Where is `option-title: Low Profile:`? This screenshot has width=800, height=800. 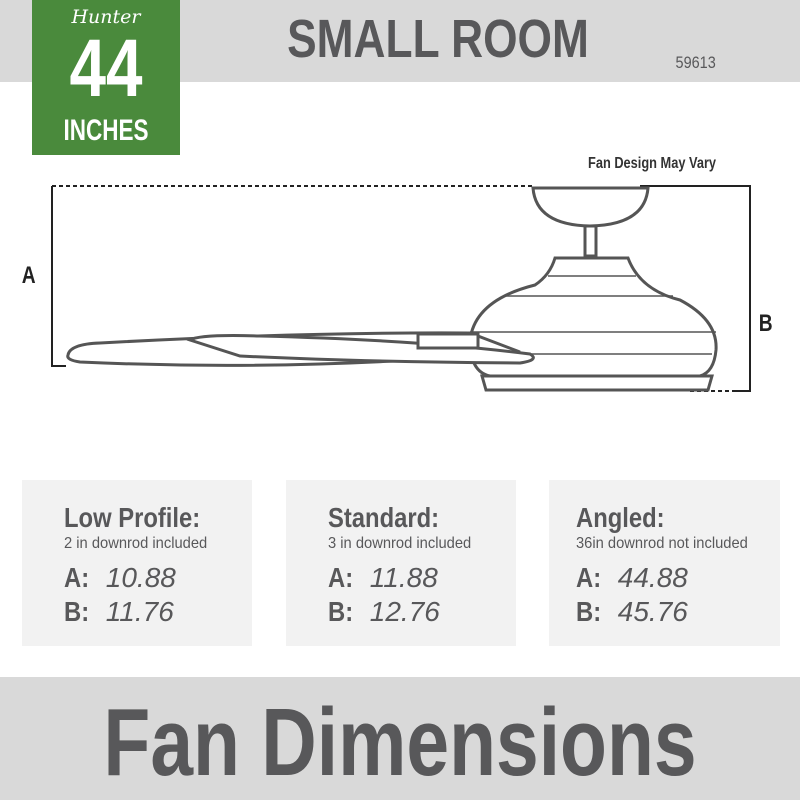 option-title: Low Profile: is located at coordinates (132, 517).